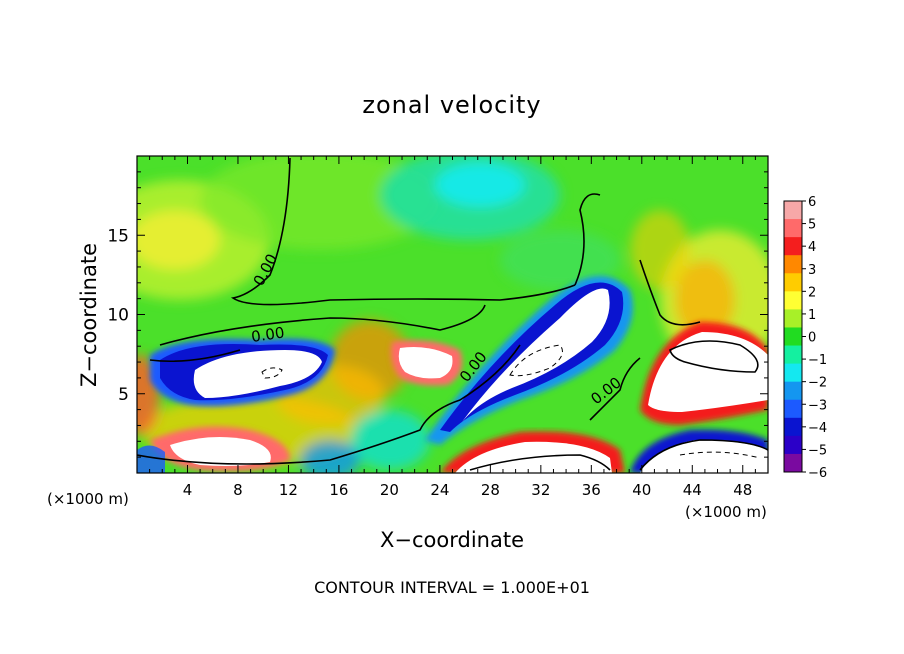 This screenshot has width=904, height=654. What do you see at coordinates (742, 490) in the screenshot?
I see `x-tick-label: 48` at bounding box center [742, 490].